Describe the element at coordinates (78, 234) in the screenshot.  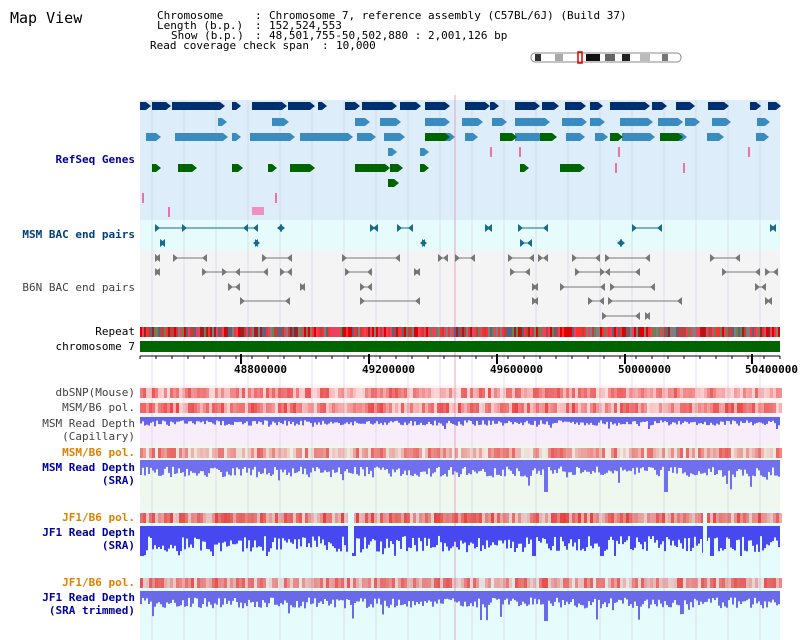
I see `track-label-msm-bac: MSM BAC end pairs` at that location.